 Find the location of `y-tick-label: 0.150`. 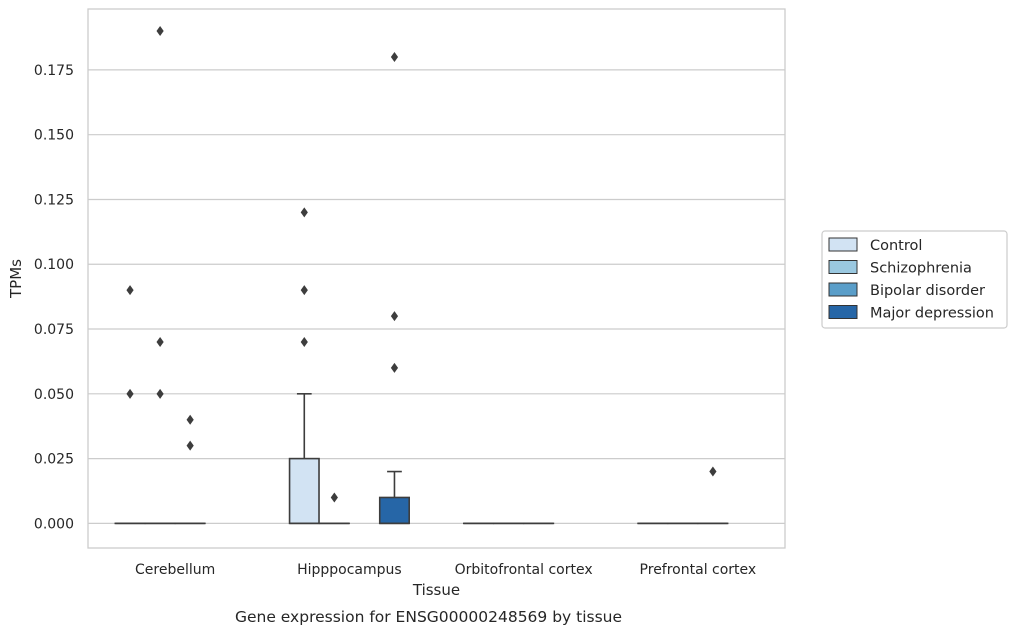

y-tick-label: 0.150 is located at coordinates (54, 136).